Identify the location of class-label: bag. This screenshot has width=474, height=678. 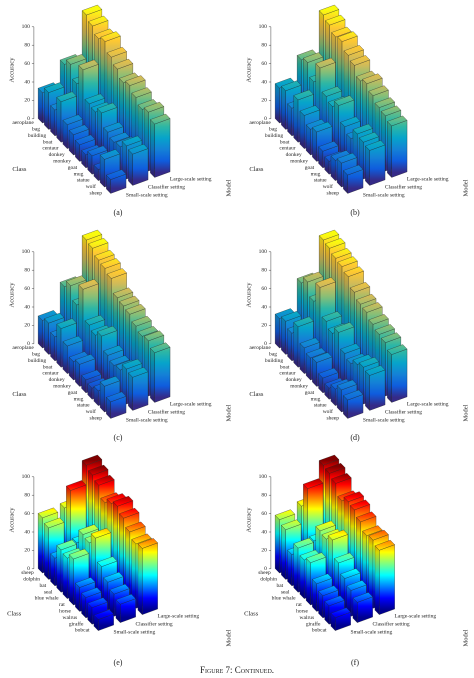
(273, 129).